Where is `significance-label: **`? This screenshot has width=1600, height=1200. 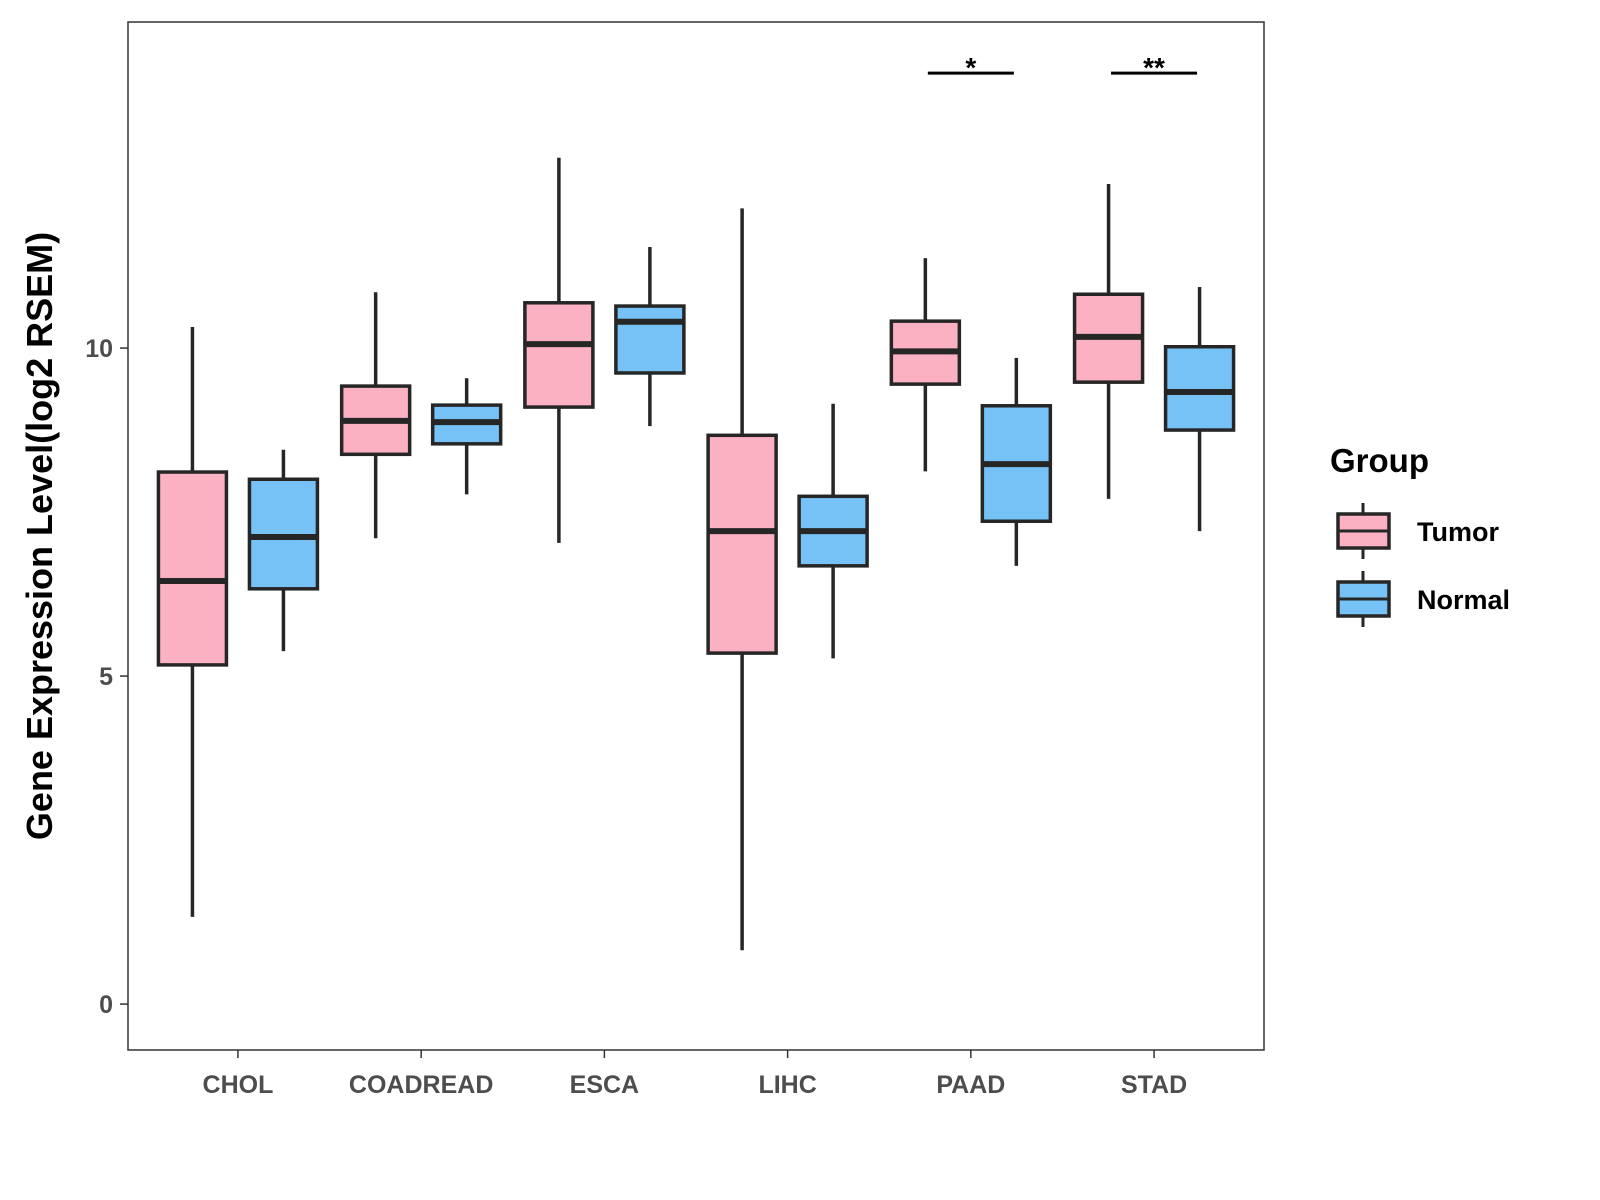 significance-label: ** is located at coordinates (1154, 67).